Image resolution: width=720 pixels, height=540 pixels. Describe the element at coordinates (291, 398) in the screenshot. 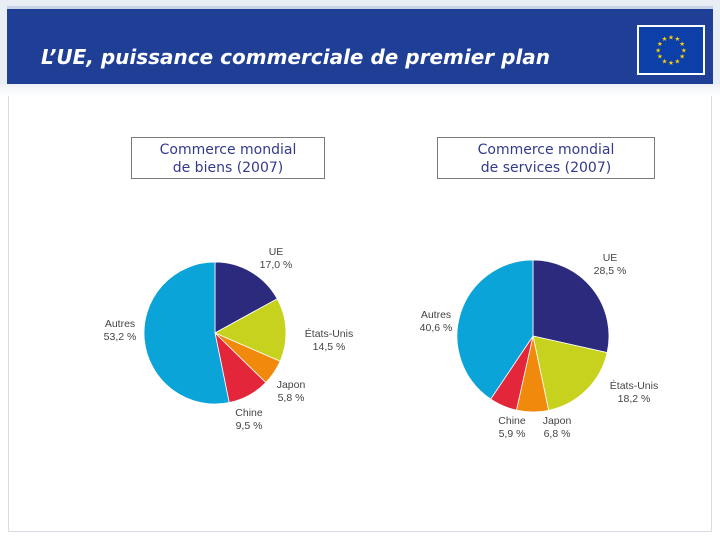

I see `slice-label-value: 5,8 %` at that location.